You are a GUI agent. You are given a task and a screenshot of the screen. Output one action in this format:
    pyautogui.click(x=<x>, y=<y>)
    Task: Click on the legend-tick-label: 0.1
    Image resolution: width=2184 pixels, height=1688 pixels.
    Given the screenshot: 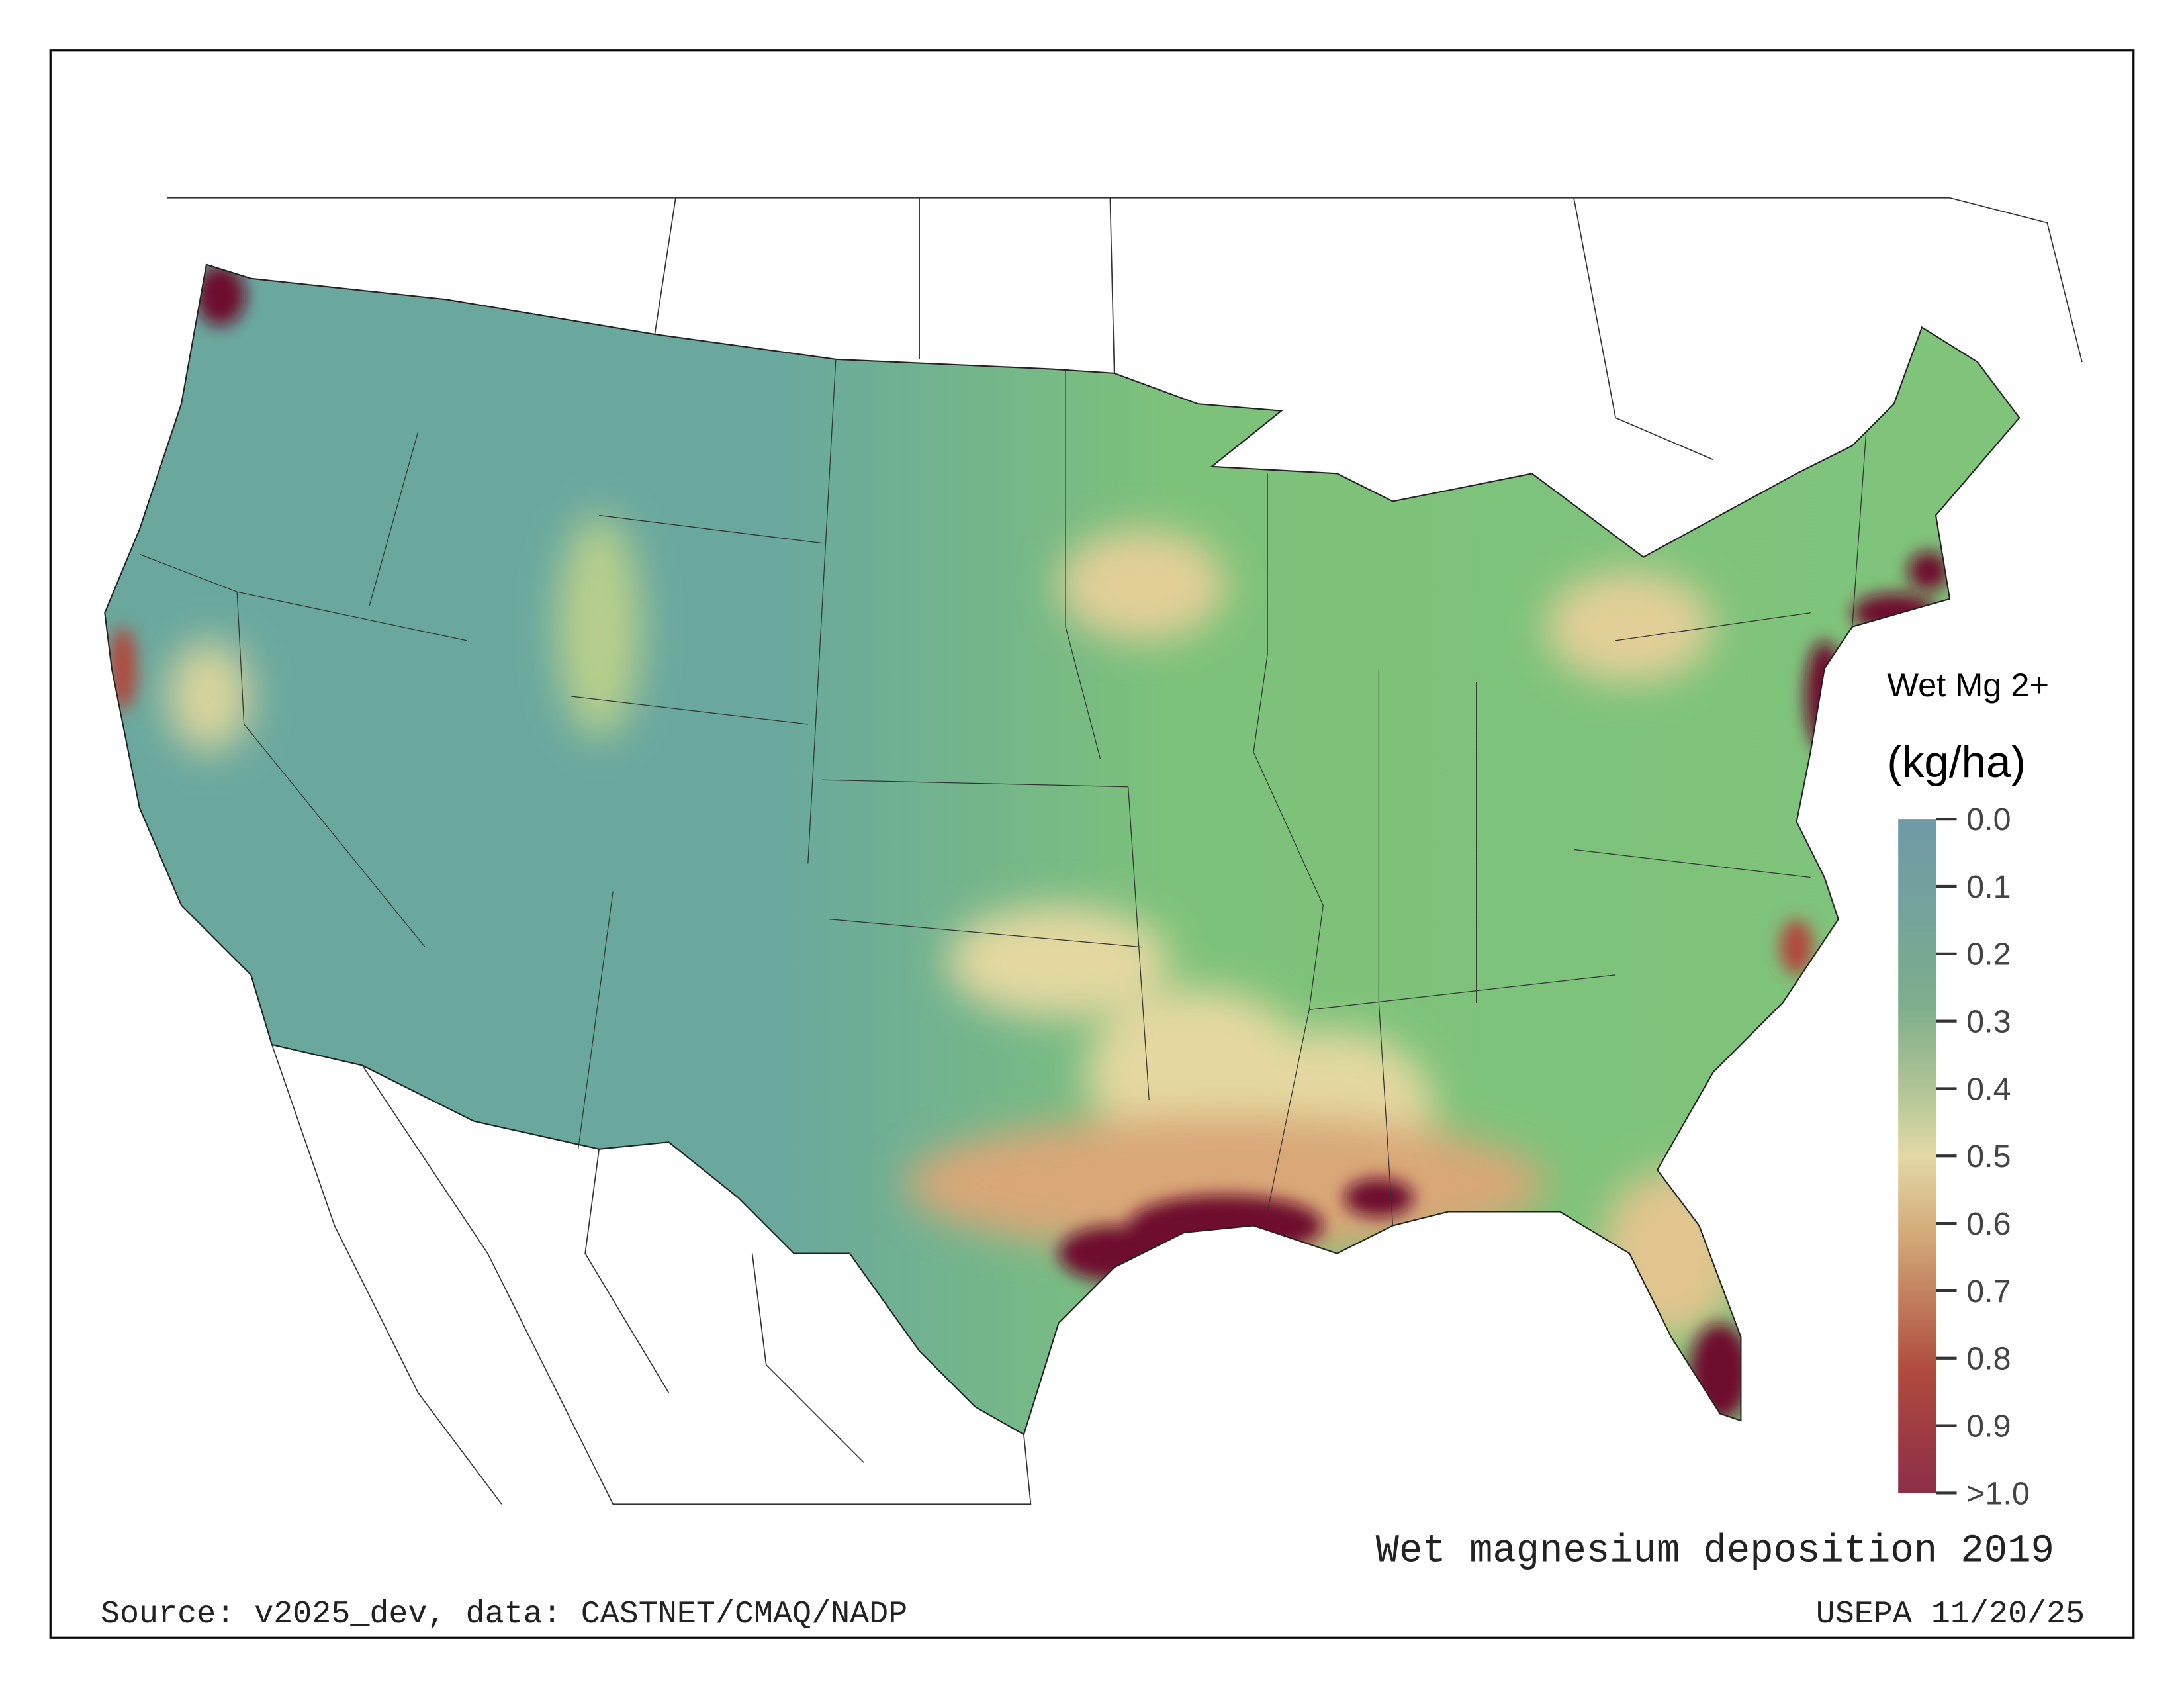 What is the action you would take?
    pyautogui.click(x=1988, y=887)
    